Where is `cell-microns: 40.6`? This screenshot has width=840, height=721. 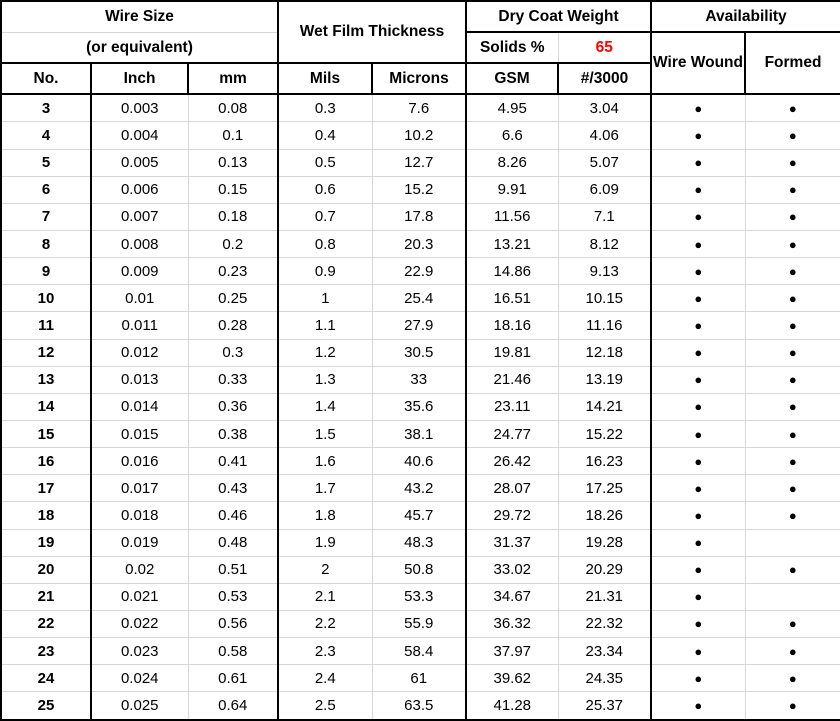 cell-microns: 40.6 is located at coordinates (419, 461).